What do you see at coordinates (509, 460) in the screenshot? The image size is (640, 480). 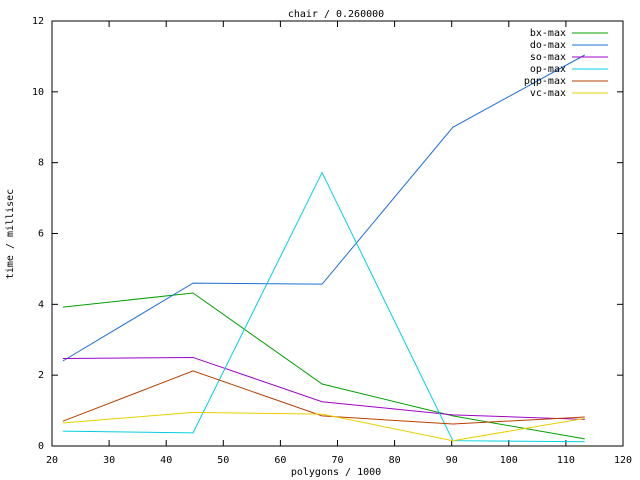 I see `x-tick-label: 100` at bounding box center [509, 460].